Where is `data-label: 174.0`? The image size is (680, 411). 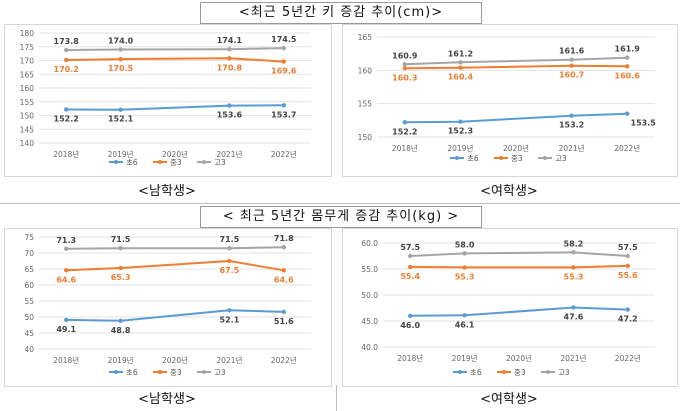 data-label: 174.0 is located at coordinates (121, 41).